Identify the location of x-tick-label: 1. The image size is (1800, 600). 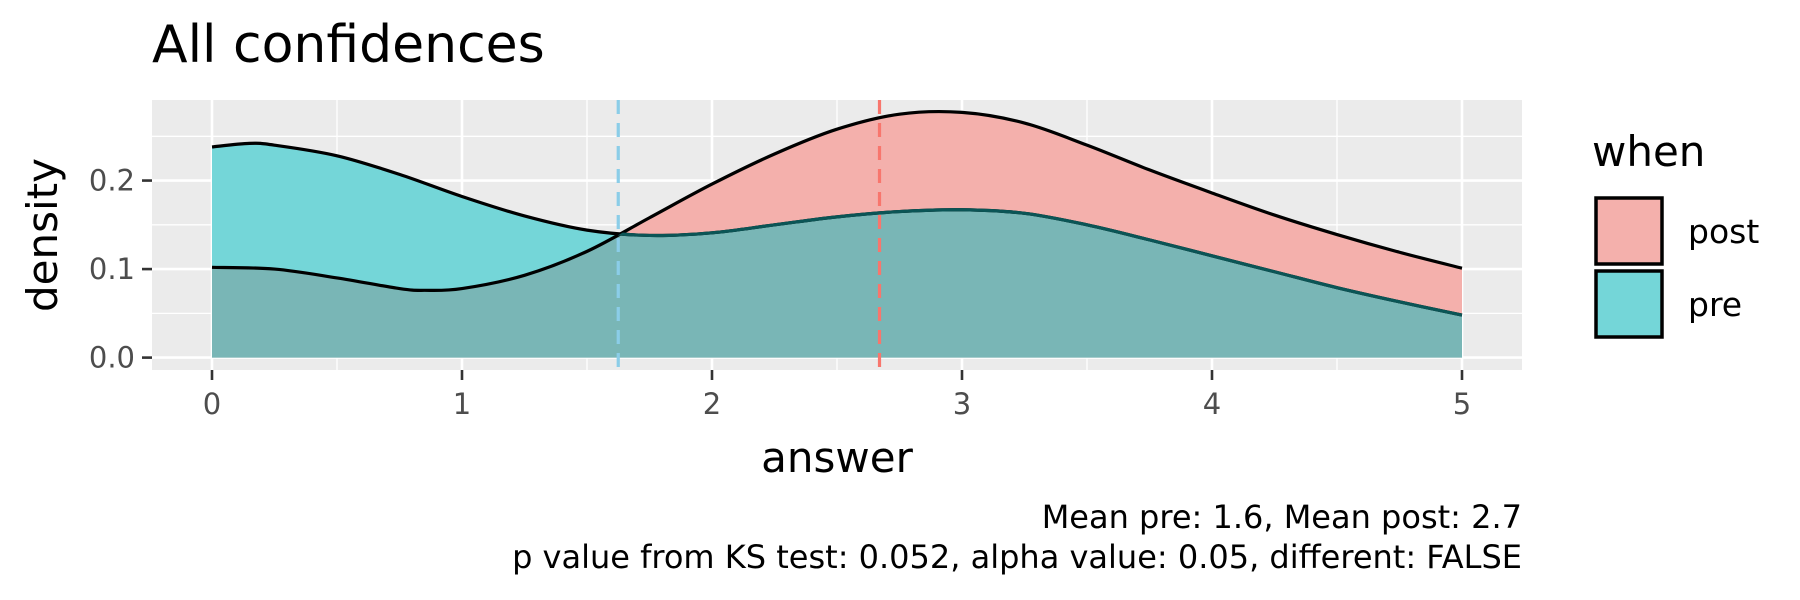
(462, 404).